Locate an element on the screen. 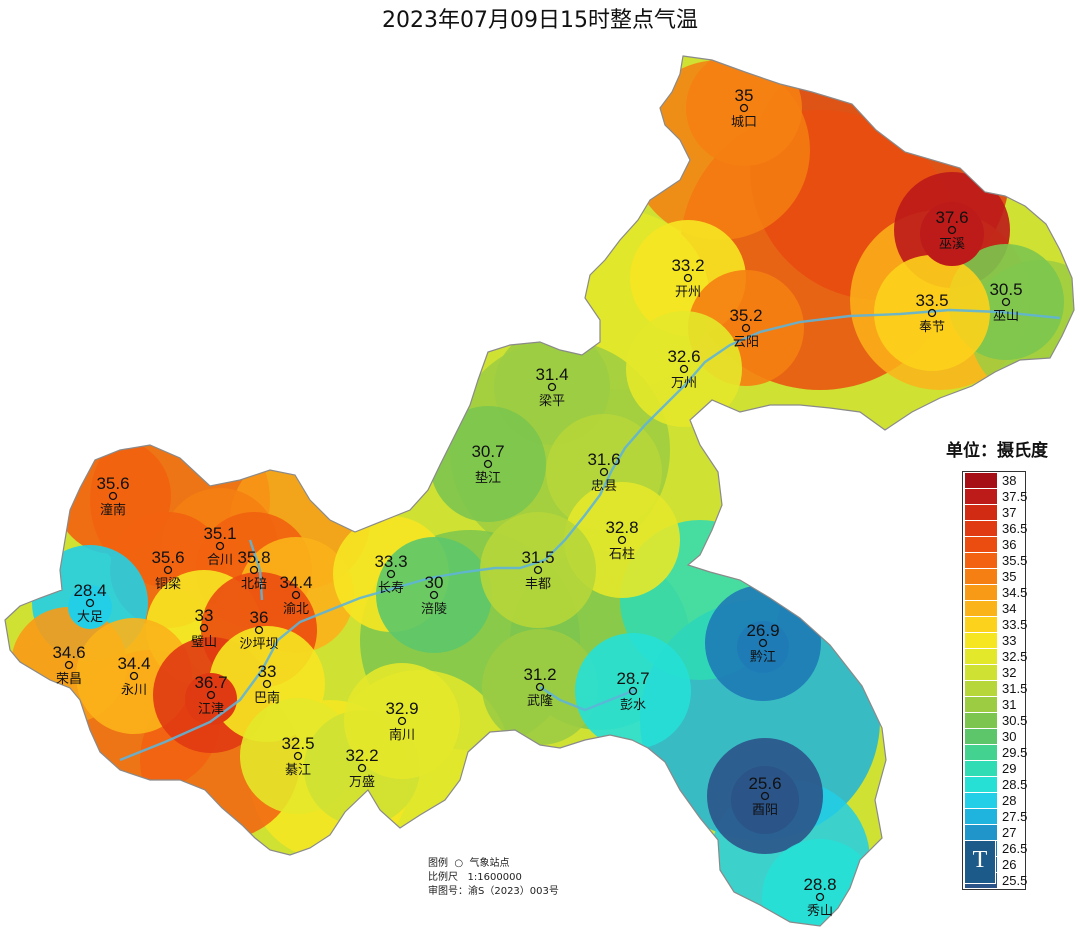 Image resolution: width=1080 pixels, height=942 pixels. map-legend-line: 图例 ○ 气象站点 is located at coordinates (469, 863).